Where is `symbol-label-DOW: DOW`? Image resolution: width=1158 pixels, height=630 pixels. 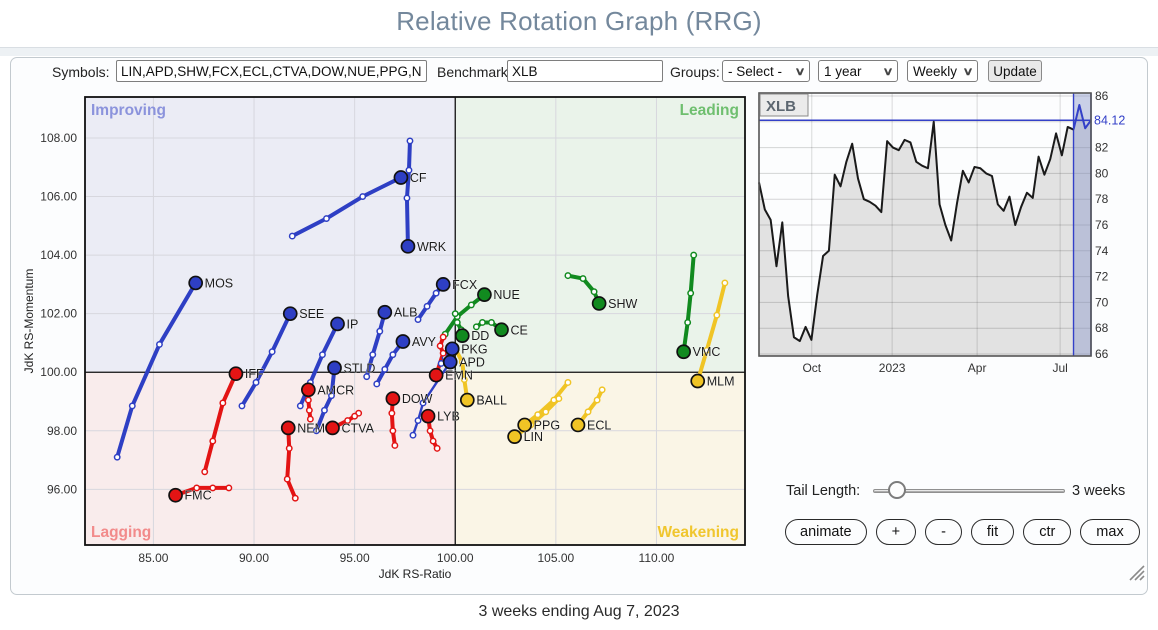 symbol-label-DOW: DOW is located at coordinates (417, 399).